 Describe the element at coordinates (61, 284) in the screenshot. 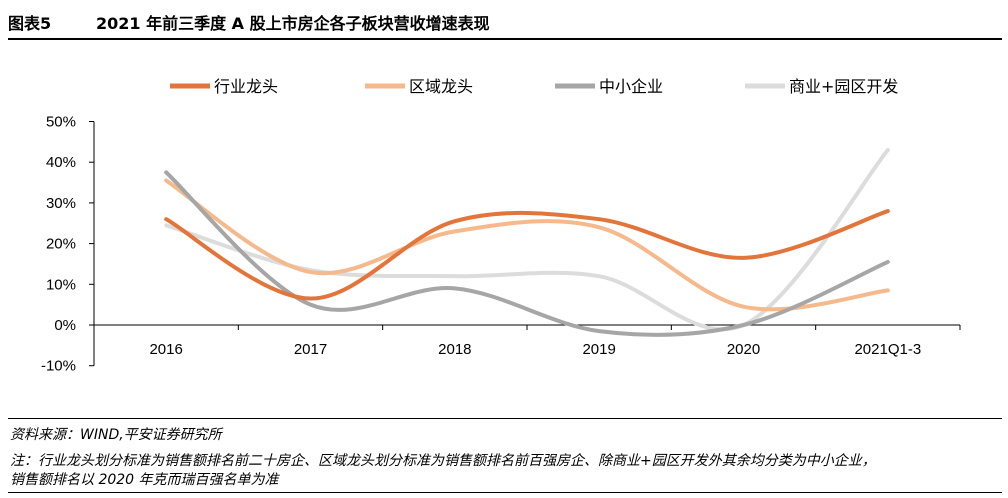

I see `y-tick-label: 10%` at that location.